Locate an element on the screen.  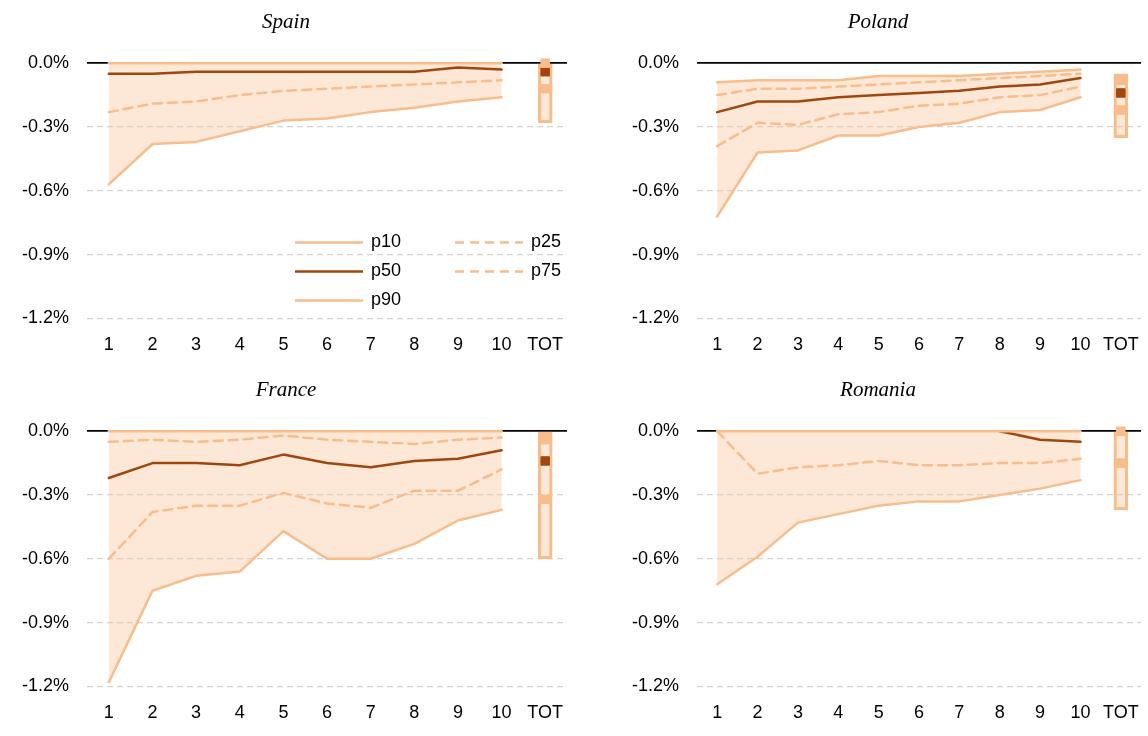
legend-label: p50 is located at coordinates (386, 270).